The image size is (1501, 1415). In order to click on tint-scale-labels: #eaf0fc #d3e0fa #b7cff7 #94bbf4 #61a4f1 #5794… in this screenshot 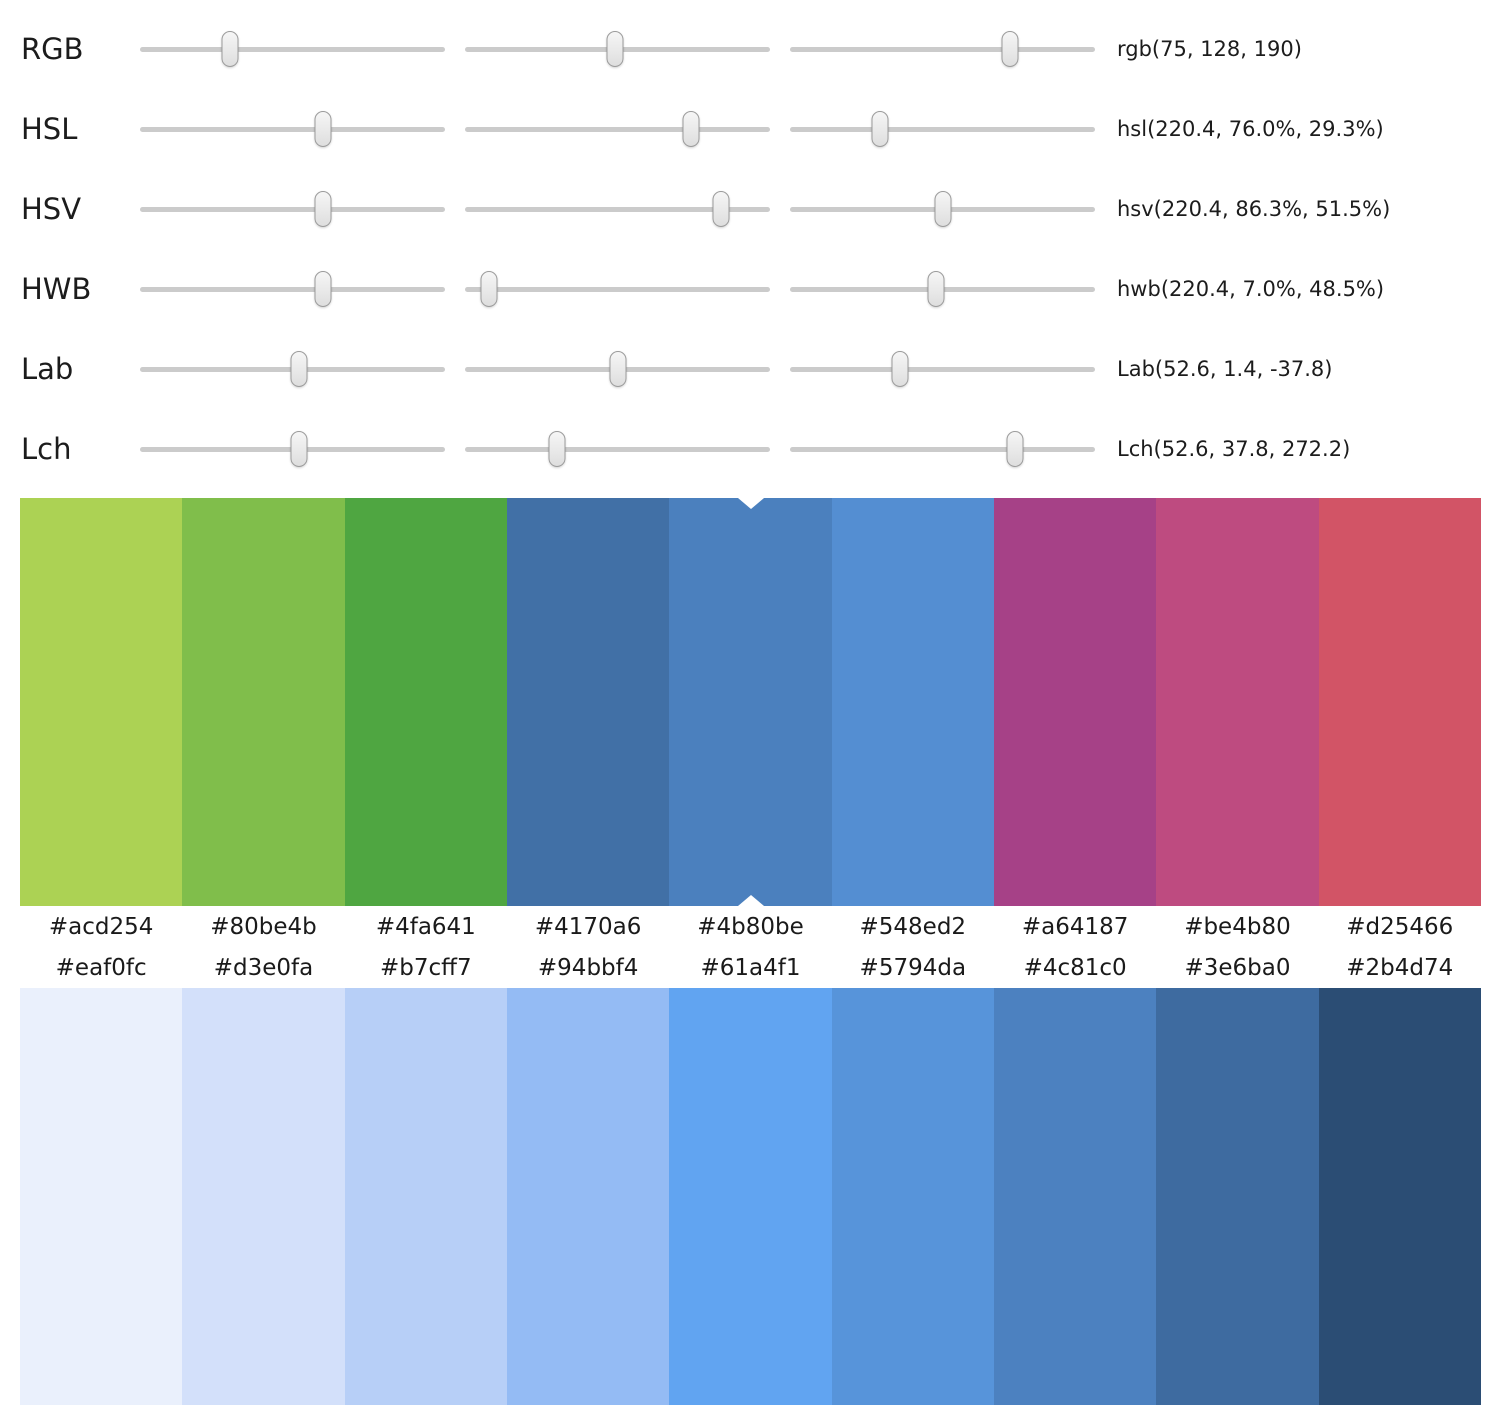, I will do `click(750, 967)`.